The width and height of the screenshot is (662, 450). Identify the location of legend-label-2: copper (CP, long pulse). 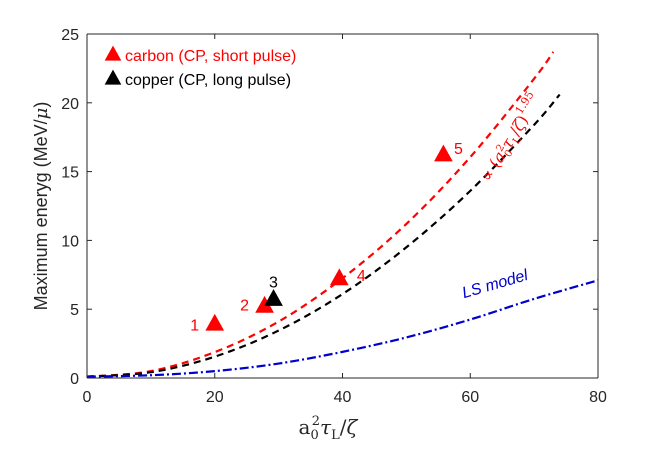
(208, 80).